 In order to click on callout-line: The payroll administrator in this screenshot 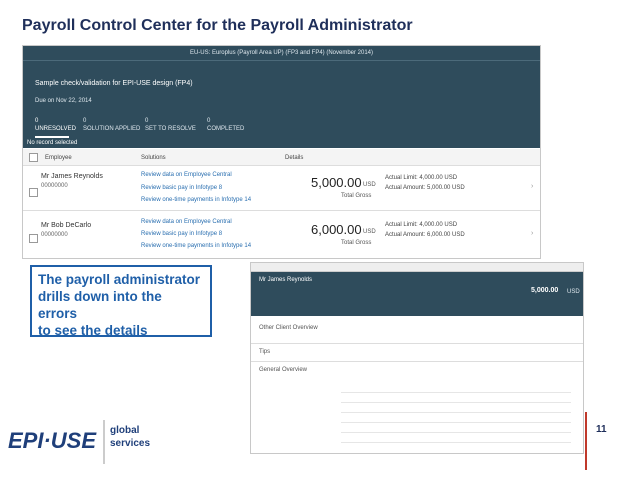, I will do `click(119, 279)`.